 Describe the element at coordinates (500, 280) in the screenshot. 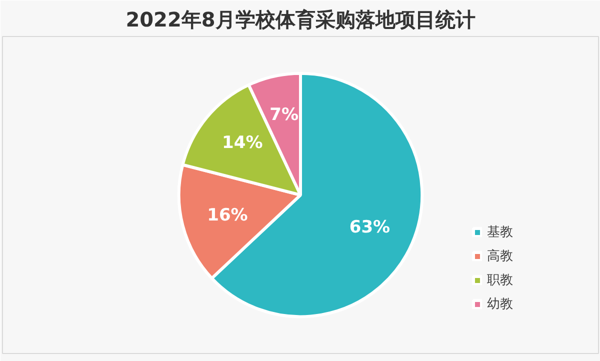

I see `legend-label: 职教` at that location.